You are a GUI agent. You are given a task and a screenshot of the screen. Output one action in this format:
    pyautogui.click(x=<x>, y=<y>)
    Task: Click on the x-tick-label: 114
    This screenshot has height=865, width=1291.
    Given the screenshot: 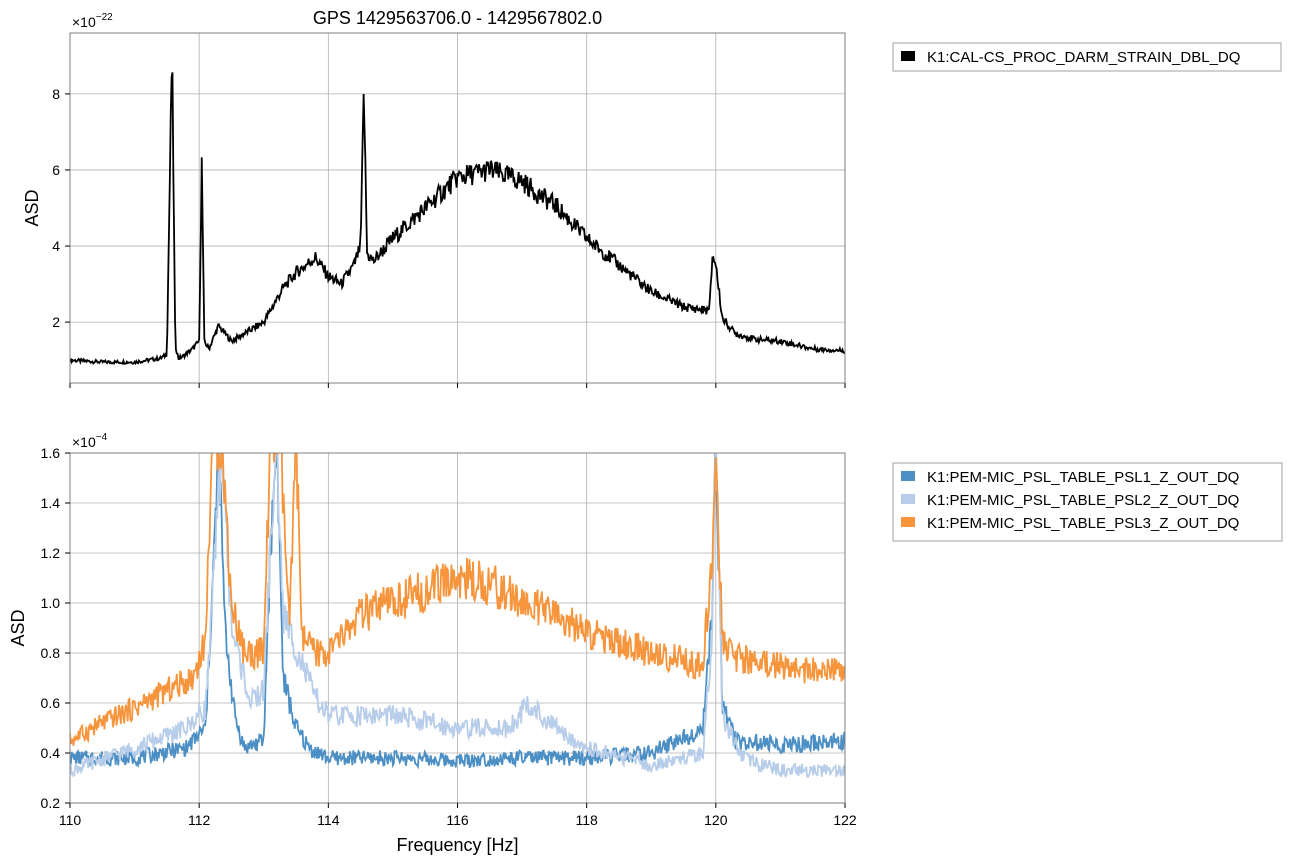 What is the action you would take?
    pyautogui.click(x=328, y=820)
    